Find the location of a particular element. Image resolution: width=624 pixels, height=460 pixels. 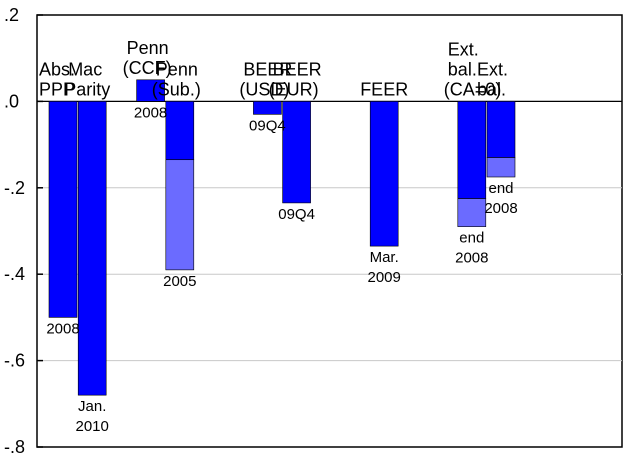

bar-9-date-label: 2008 is located at coordinates (500, 208).